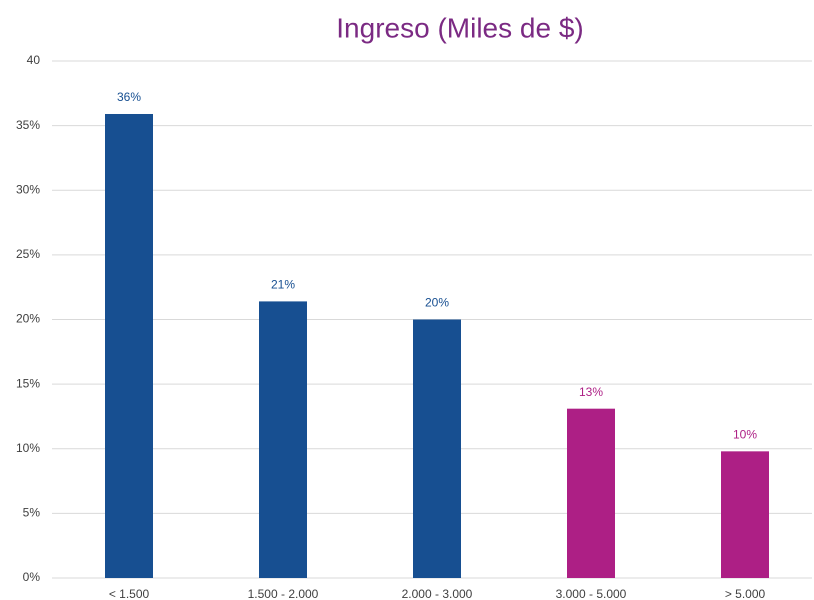 This screenshot has width=814, height=600. What do you see at coordinates (28, 189) in the screenshot?
I see `y-tick-label: 30%` at bounding box center [28, 189].